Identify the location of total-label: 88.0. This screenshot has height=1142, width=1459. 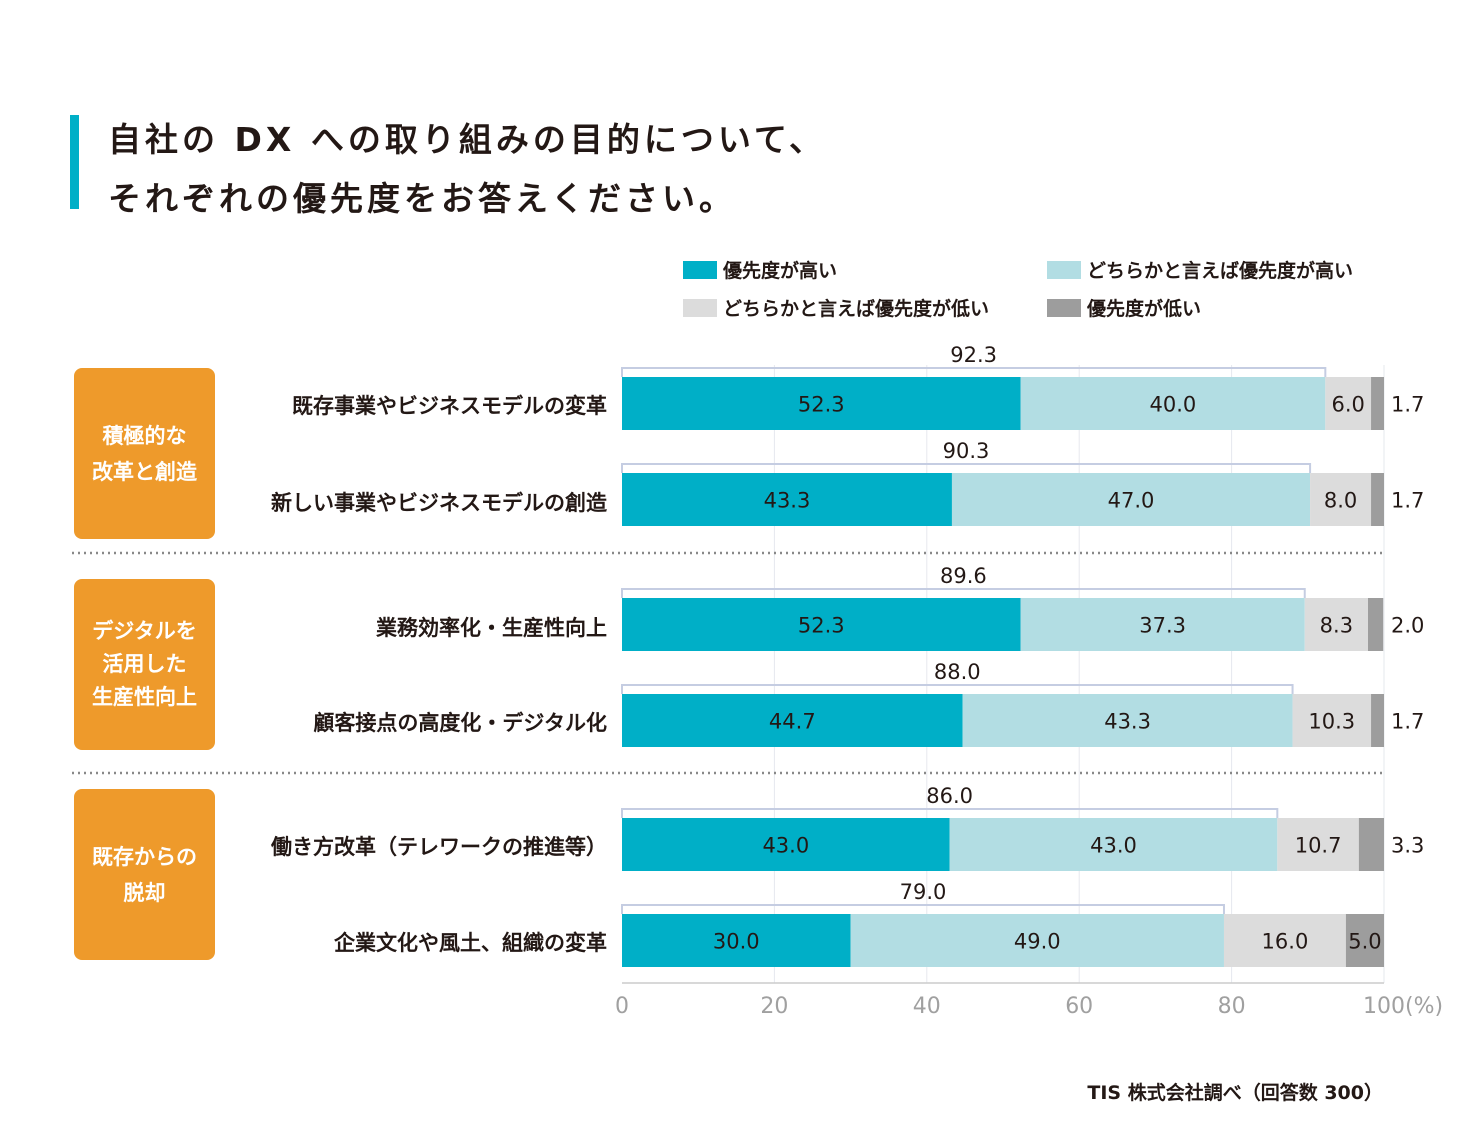
(957, 672).